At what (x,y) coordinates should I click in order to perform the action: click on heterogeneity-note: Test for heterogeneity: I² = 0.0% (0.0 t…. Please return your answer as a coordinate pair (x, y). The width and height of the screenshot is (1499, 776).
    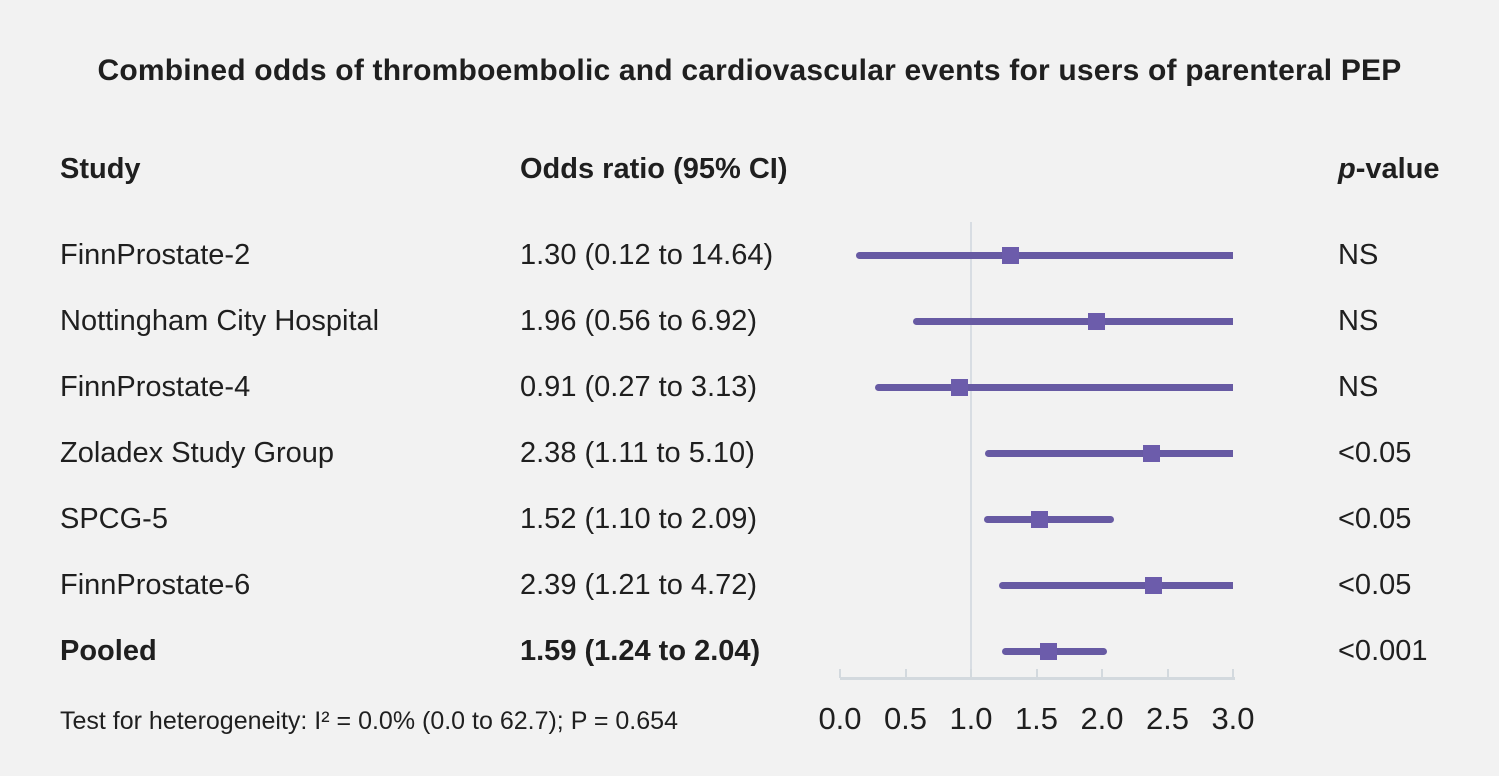
    Looking at the image, I should click on (369, 721).